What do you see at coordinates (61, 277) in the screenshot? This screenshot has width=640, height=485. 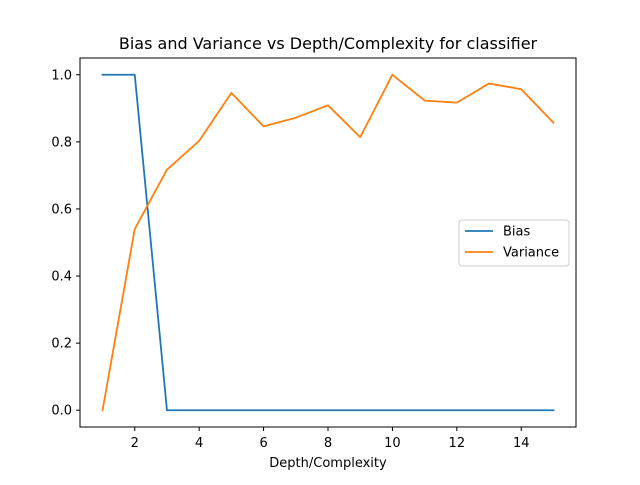 I see `y-tick-label: 0.4` at bounding box center [61, 277].